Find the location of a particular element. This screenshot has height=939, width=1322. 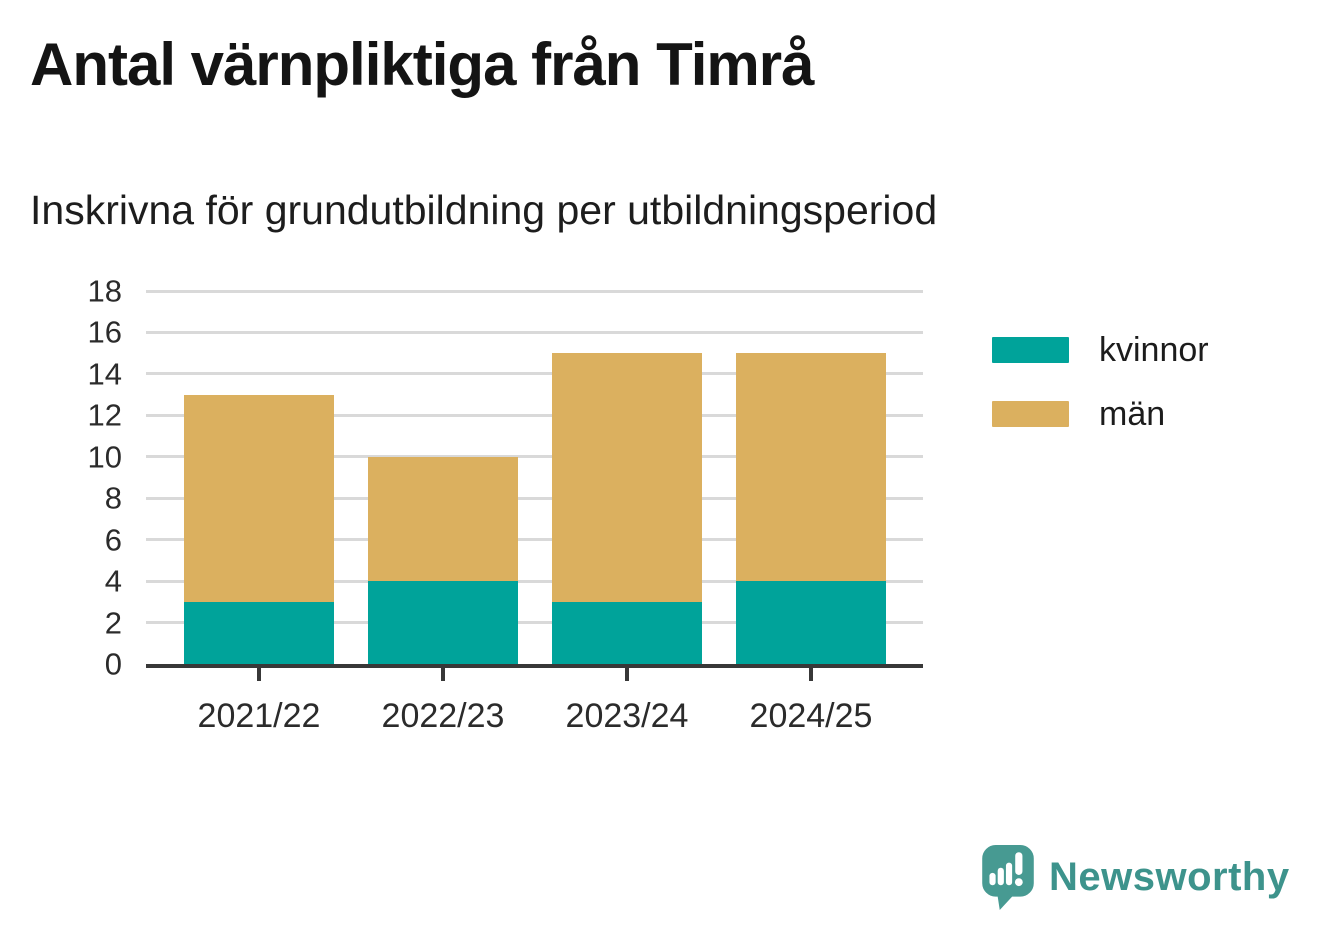

y-tick-label: 18 is located at coordinates (104, 291).